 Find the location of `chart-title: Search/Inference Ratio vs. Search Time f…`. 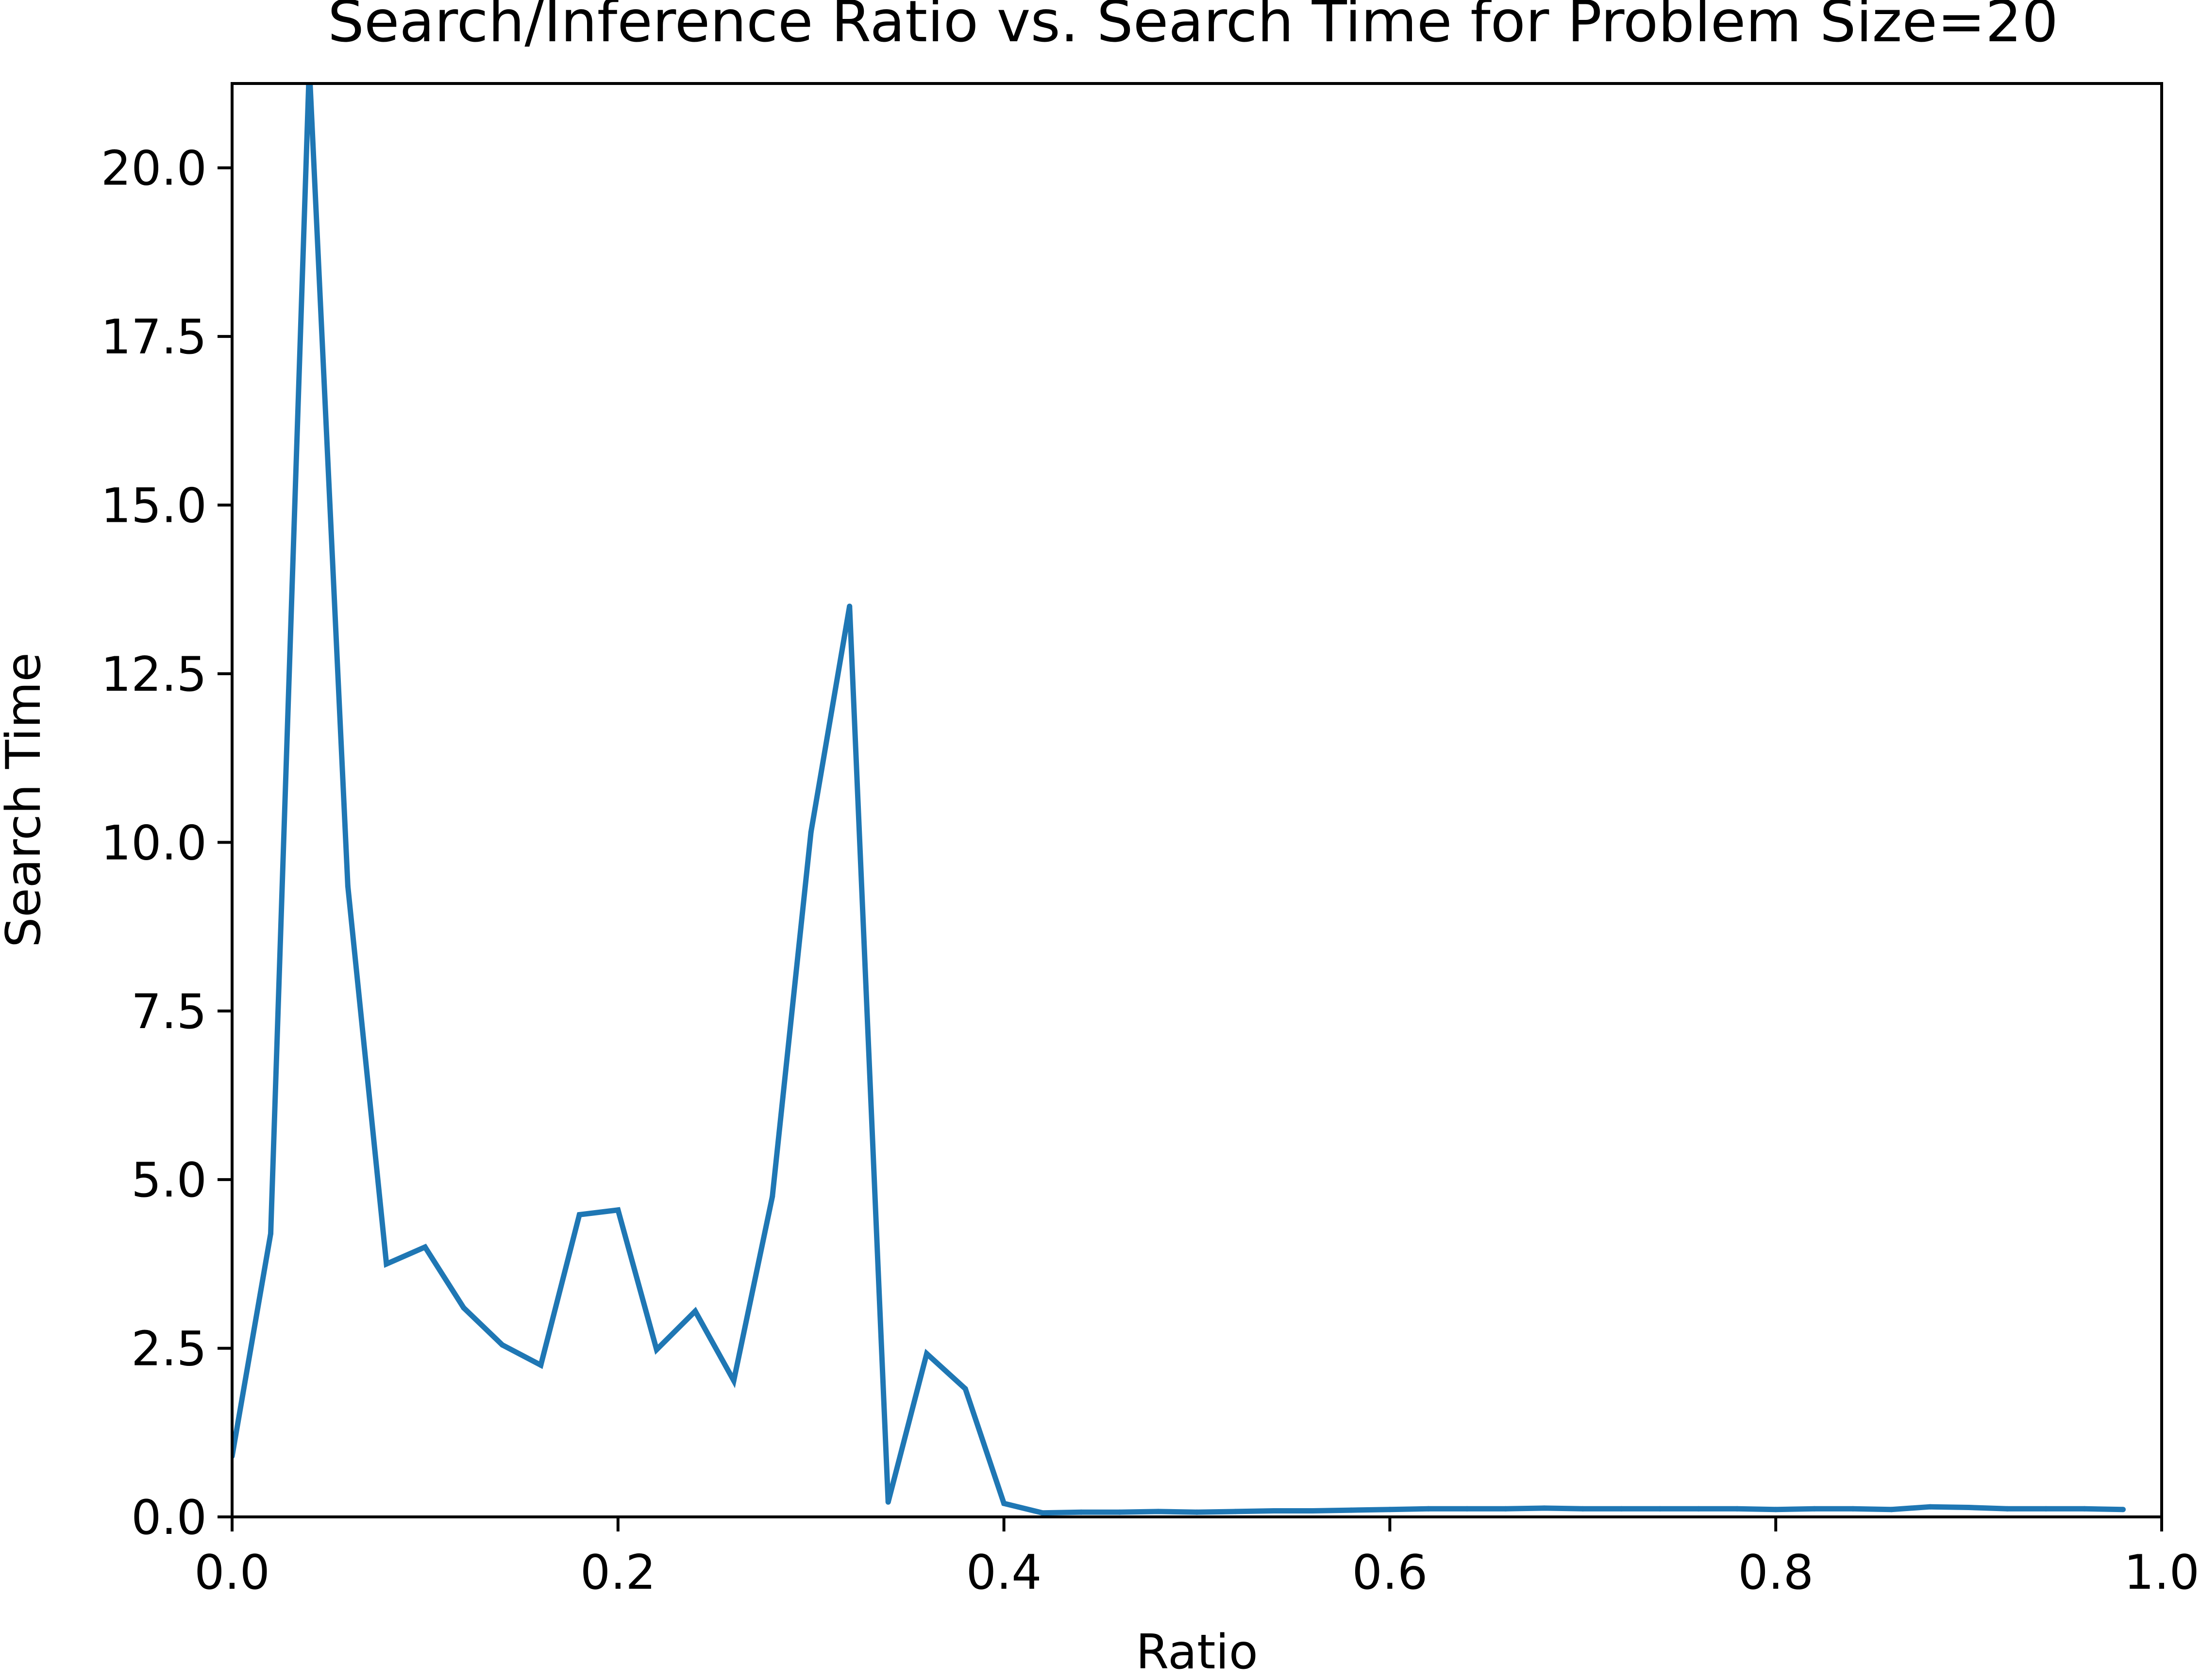

chart-title: Search/Inference Ratio vs. Search Time f… is located at coordinates (1193, 27).